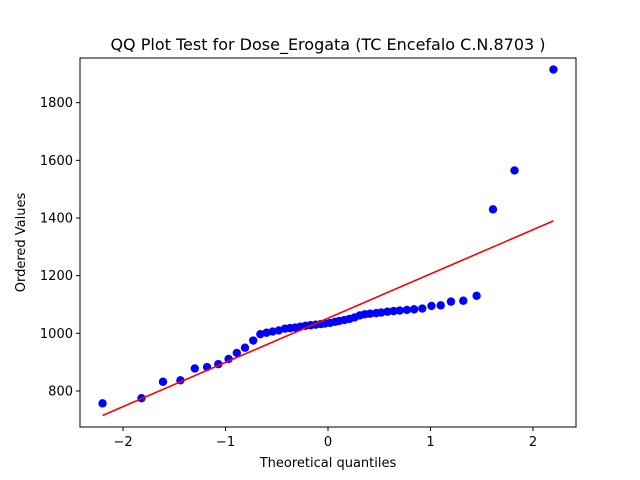 The height and width of the screenshot is (480, 640). What do you see at coordinates (56, 334) in the screenshot?
I see `y-tick-label: 1000` at bounding box center [56, 334].